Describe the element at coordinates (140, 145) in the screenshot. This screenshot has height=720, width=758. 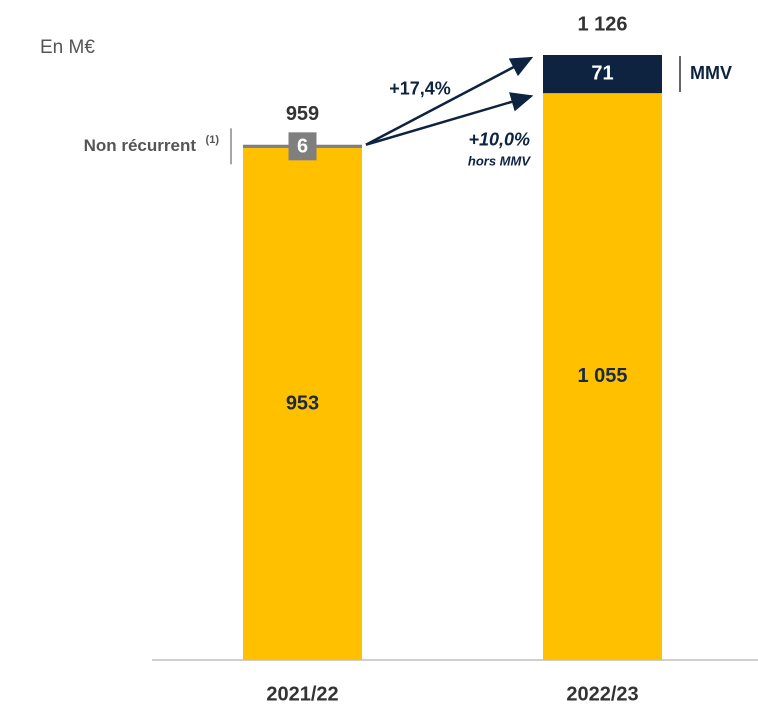
I see `legend-label: Non récurrent` at that location.